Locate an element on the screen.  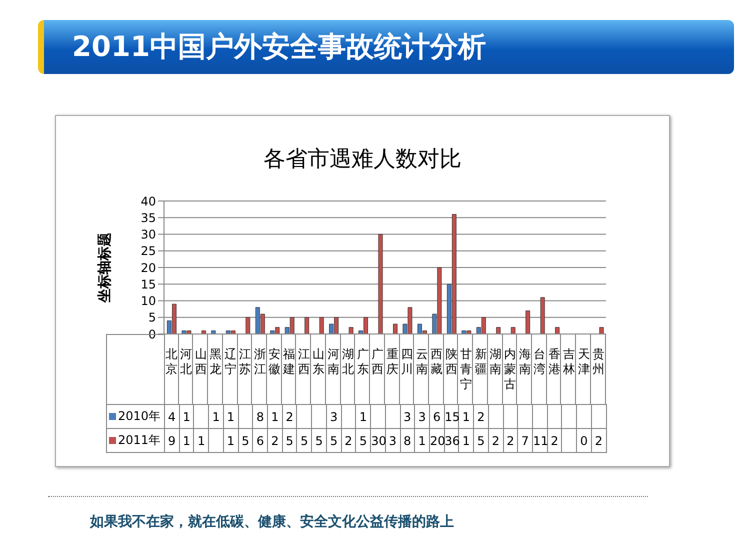
x-tick-label: 广东 is located at coordinates (362, 361).